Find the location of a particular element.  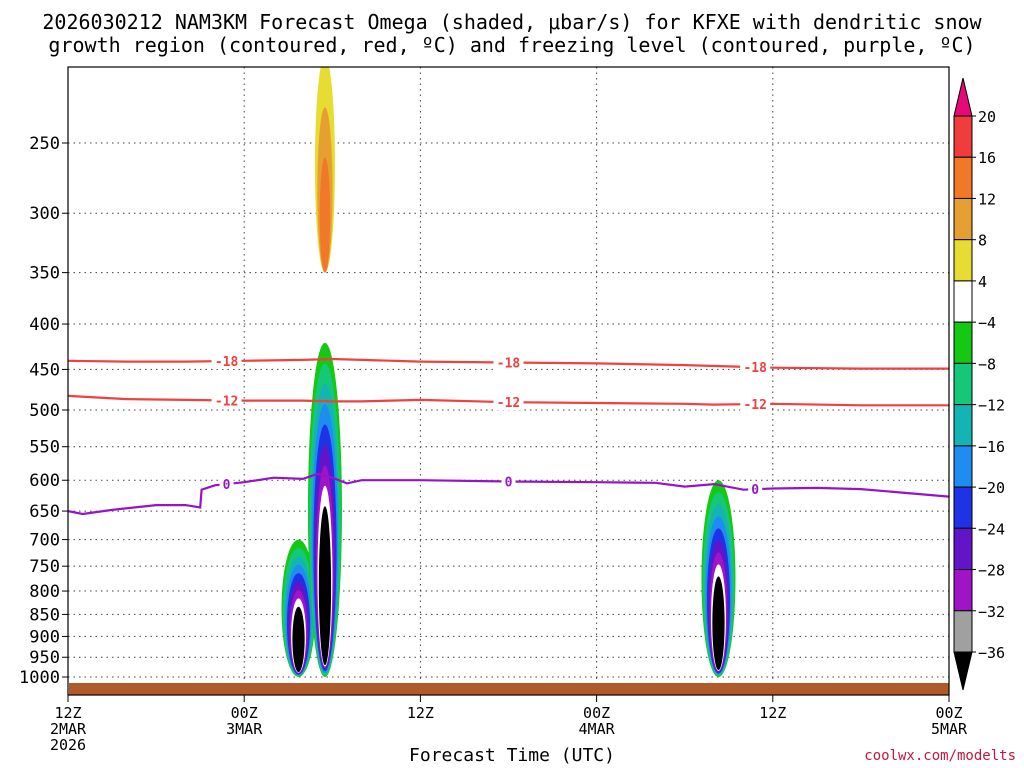

y-tick-label-250: 250 is located at coordinates (44, 144).